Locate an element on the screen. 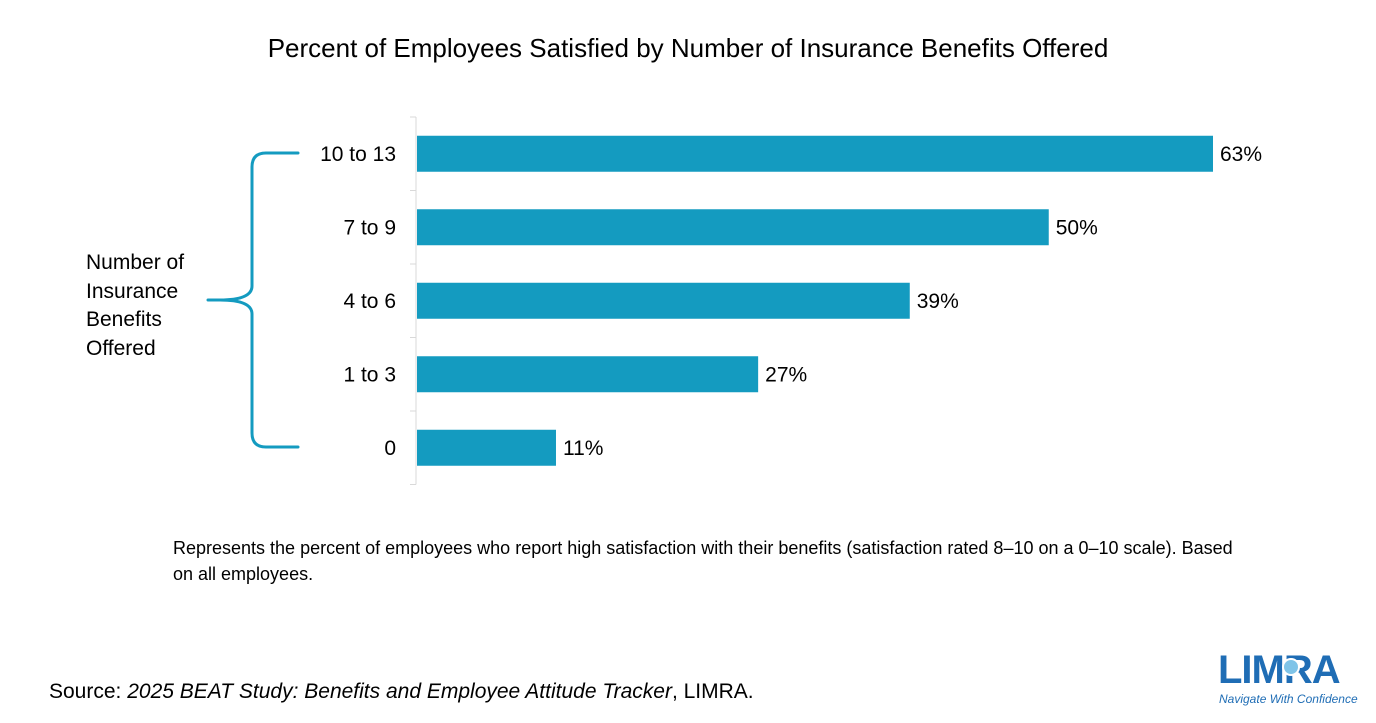  source-suffix: , LIMRA. is located at coordinates (712, 691).